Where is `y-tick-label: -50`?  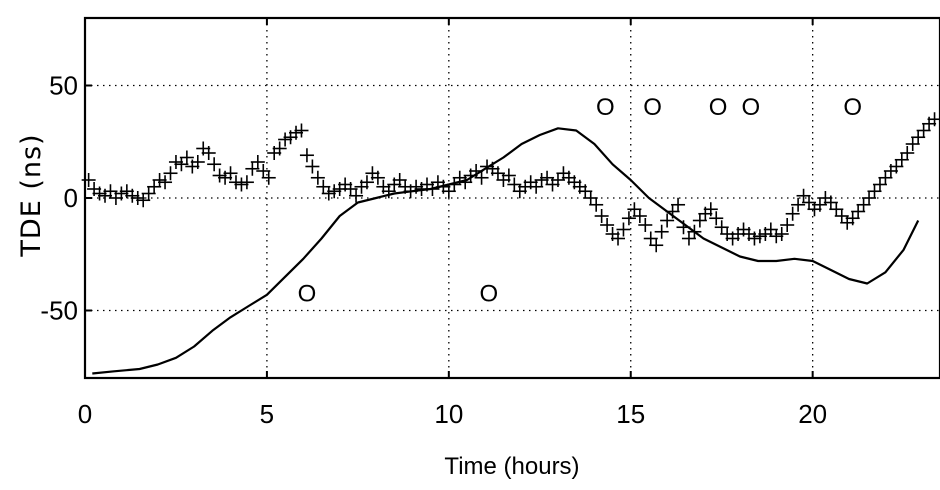 y-tick-label: -50 is located at coordinates (59, 311).